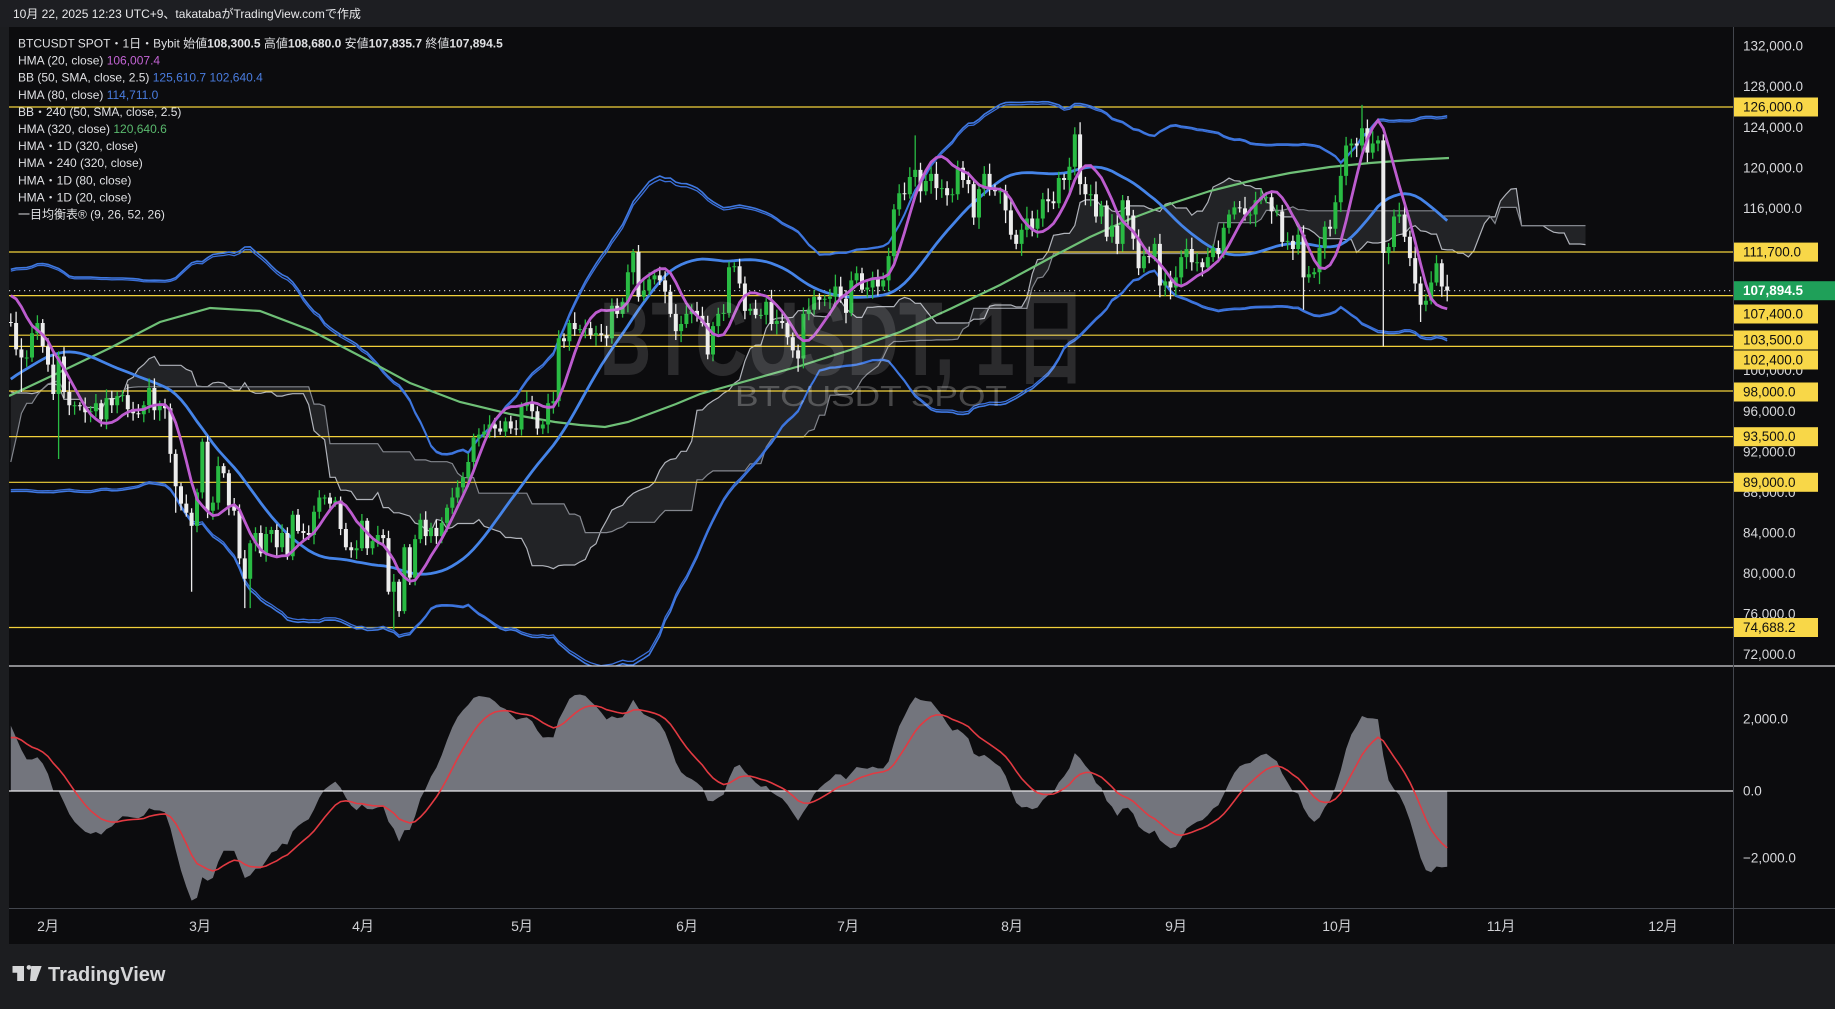 The width and height of the screenshot is (1835, 1009). Describe the element at coordinates (1176, 926) in the screenshot. I see `svg-text: 9月` at that location.